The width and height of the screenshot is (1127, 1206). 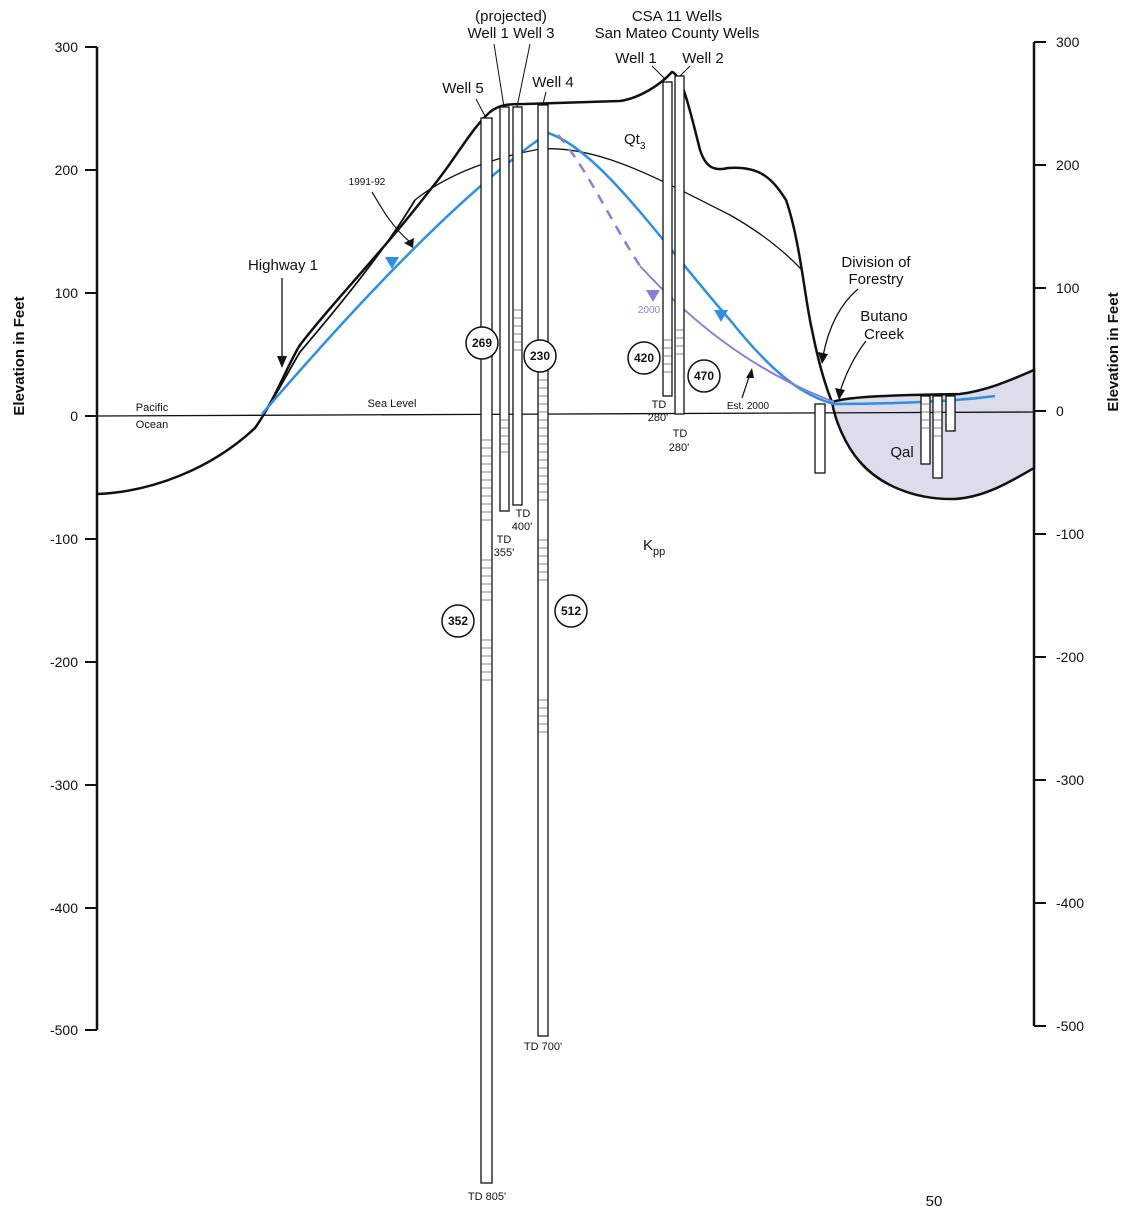 What do you see at coordinates (677, 16) in the screenshot?
I see `csa-wells-label: CSA 11 Wells` at bounding box center [677, 16].